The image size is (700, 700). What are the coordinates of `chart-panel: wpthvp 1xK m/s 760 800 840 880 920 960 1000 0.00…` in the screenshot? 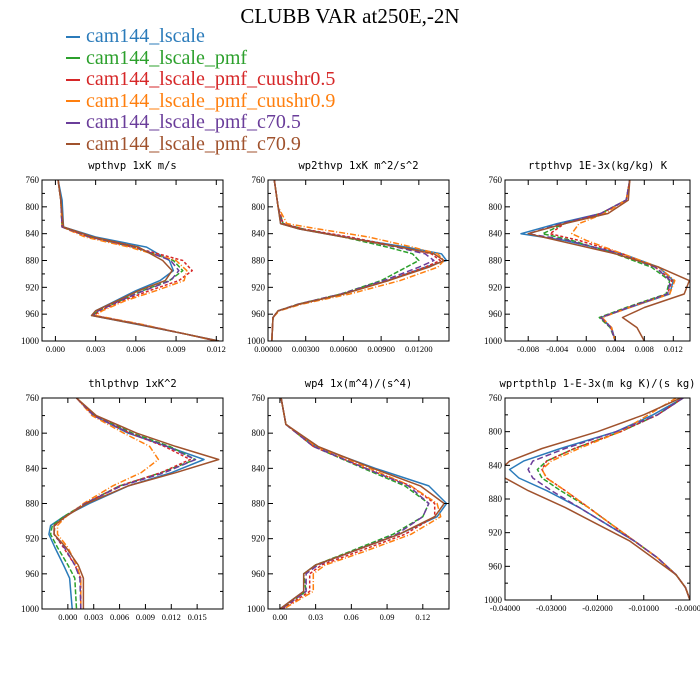 It's located at (123, 257).